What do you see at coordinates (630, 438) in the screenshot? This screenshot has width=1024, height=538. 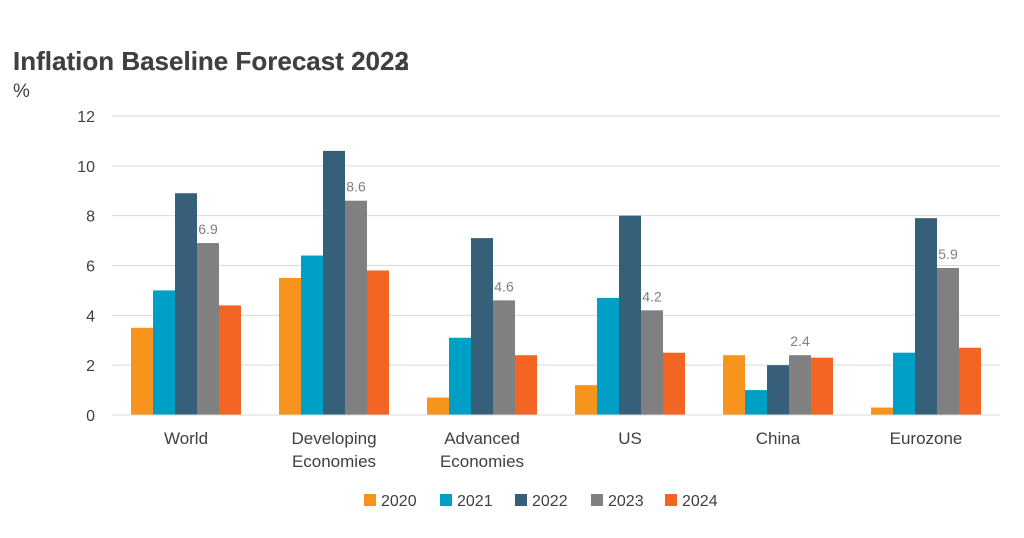 I see `category-label: US` at bounding box center [630, 438].